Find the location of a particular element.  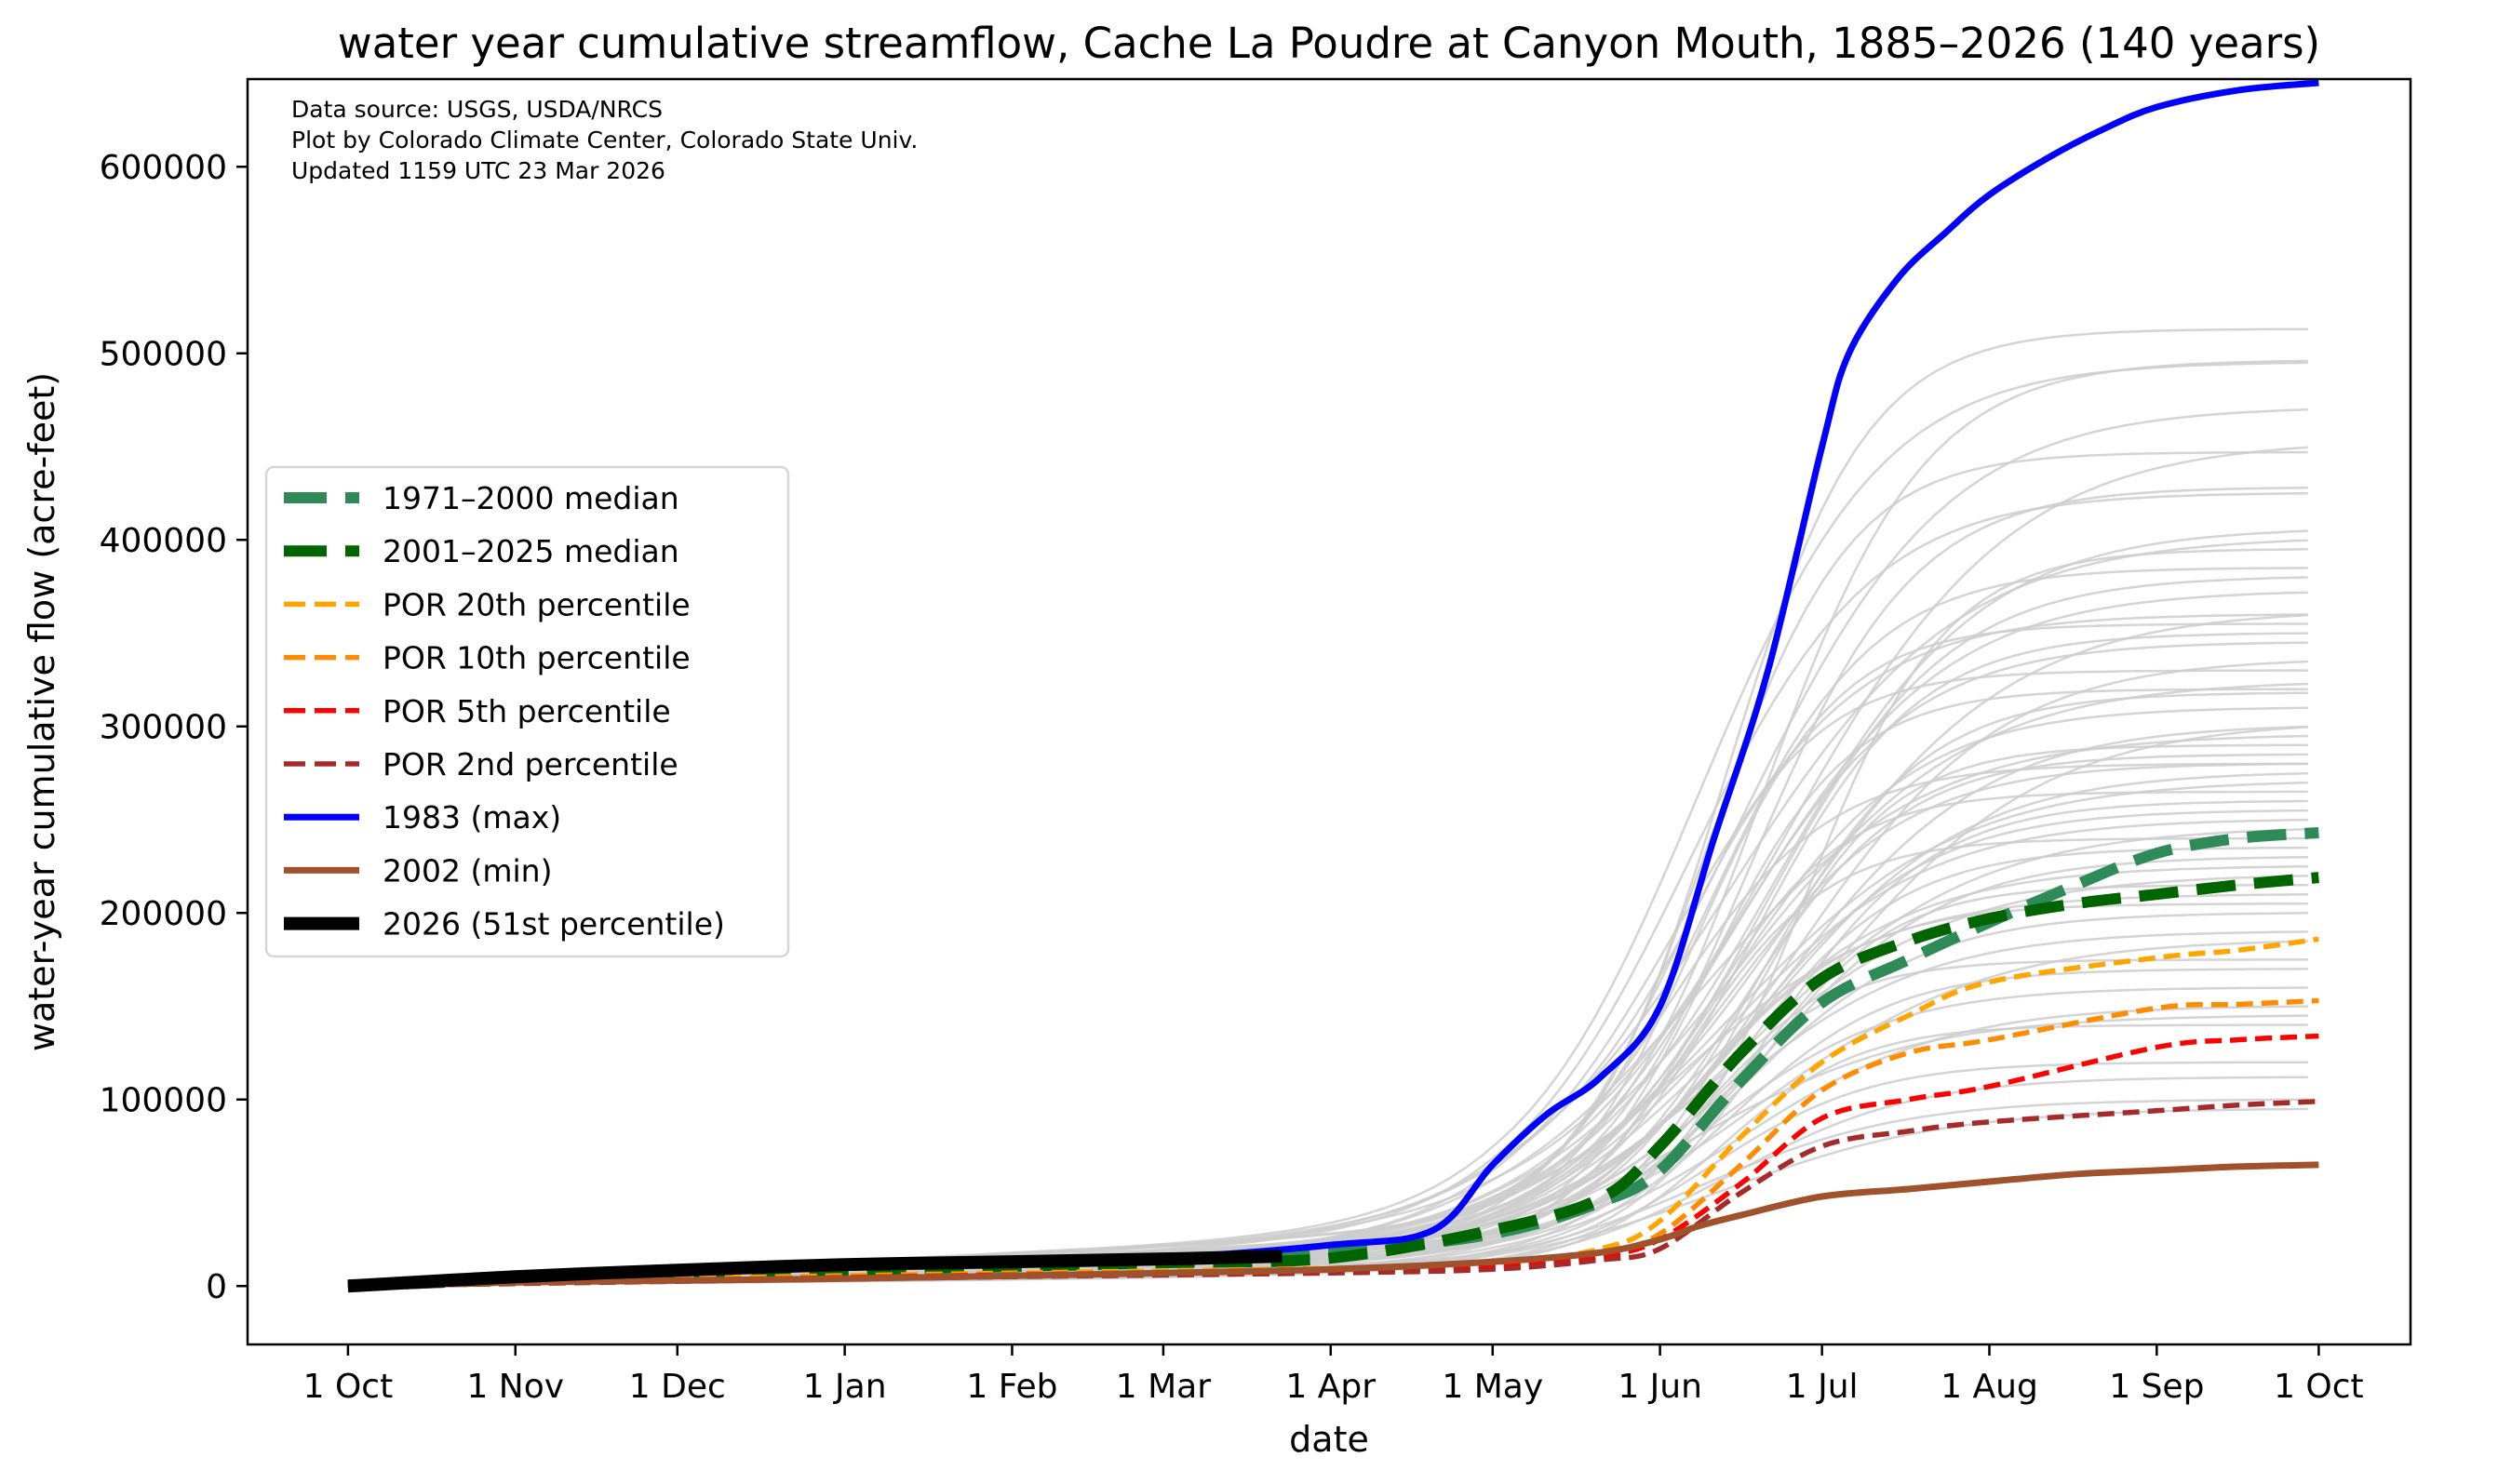

legend-label: POR 5th percentile is located at coordinates (527, 711).